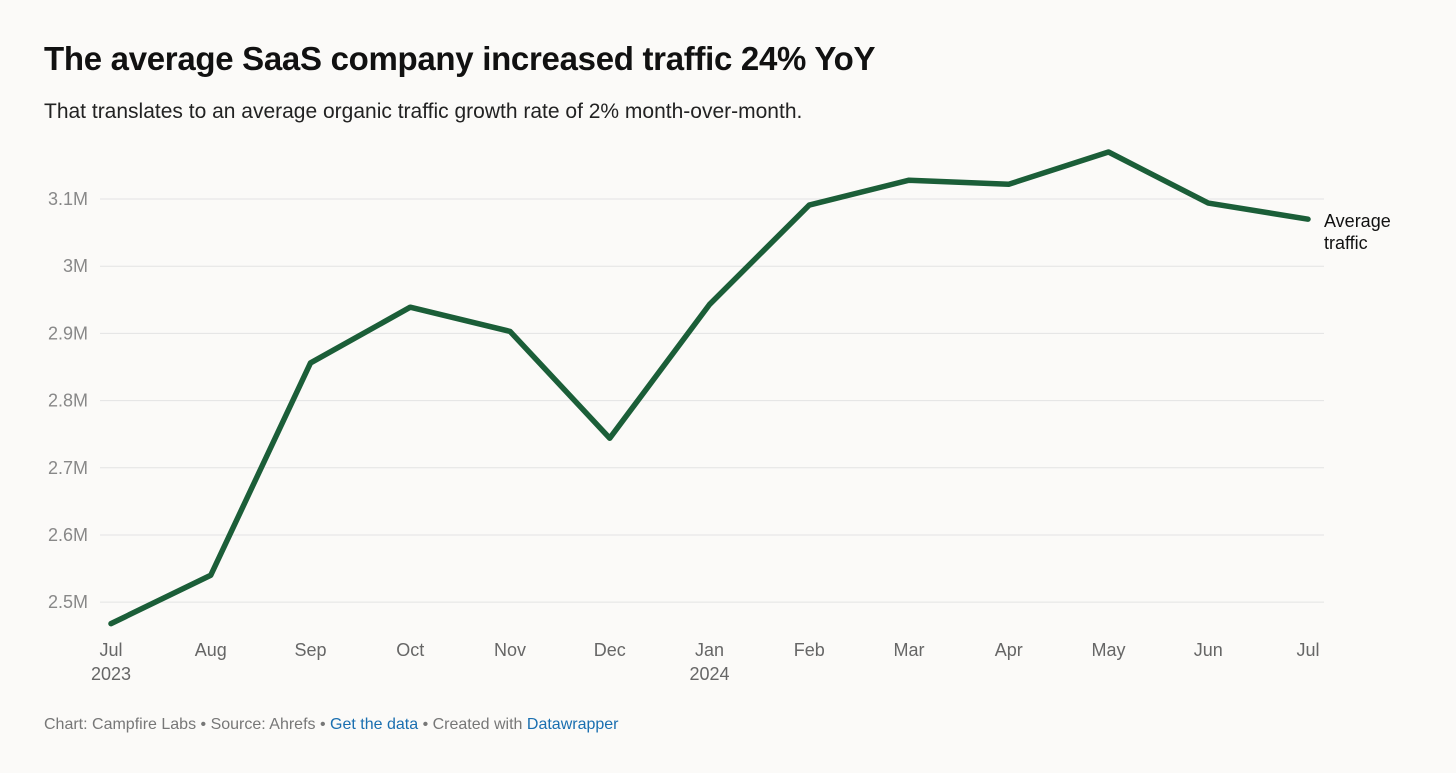 The width and height of the screenshot is (1456, 773). I want to click on y-tick-label: 2.8M, so click(68, 401).